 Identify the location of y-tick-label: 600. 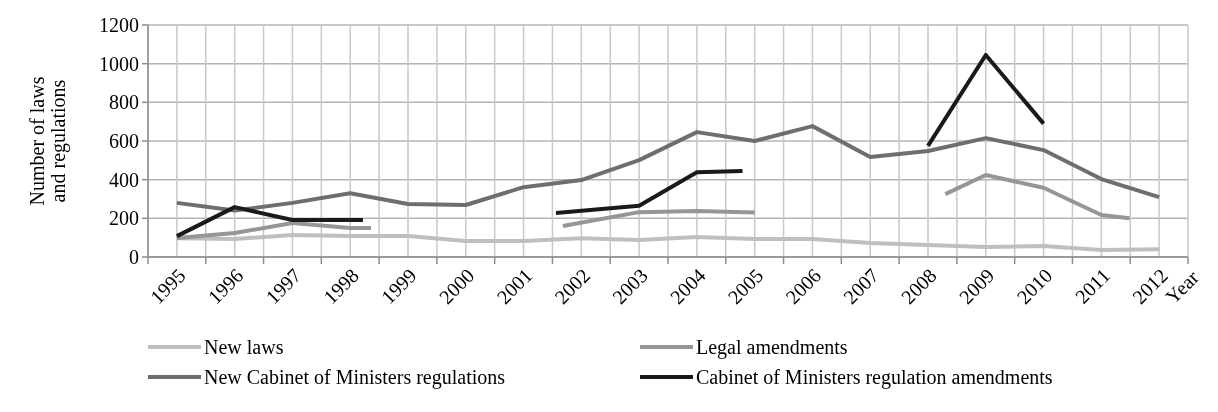
(124, 141).